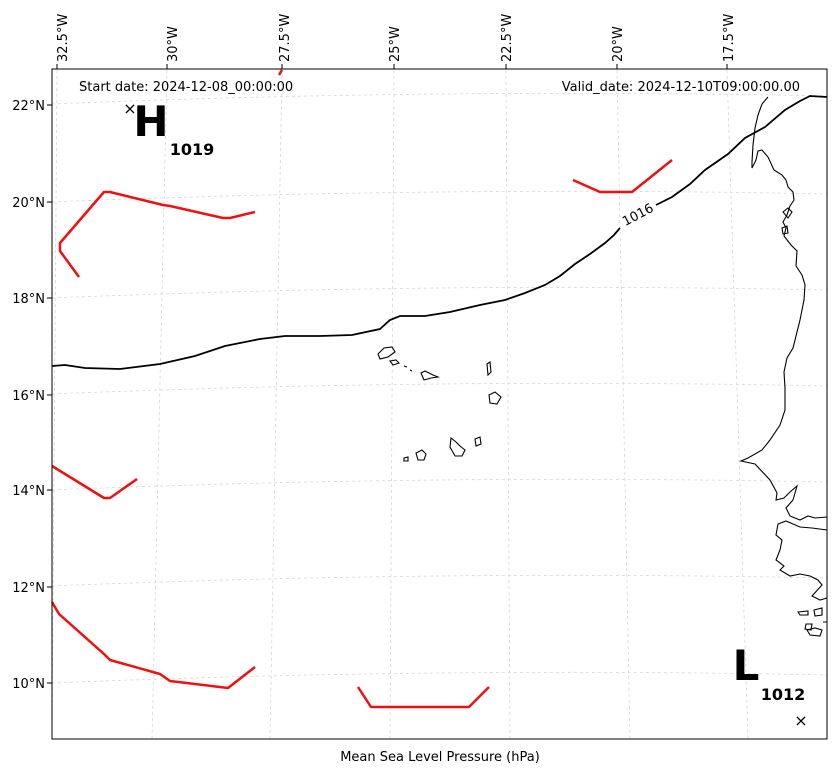 This screenshot has width=837, height=783. Describe the element at coordinates (440, 757) in the screenshot. I see `map-xlabel: Mean Sea Level Pressure (hPa)` at that location.